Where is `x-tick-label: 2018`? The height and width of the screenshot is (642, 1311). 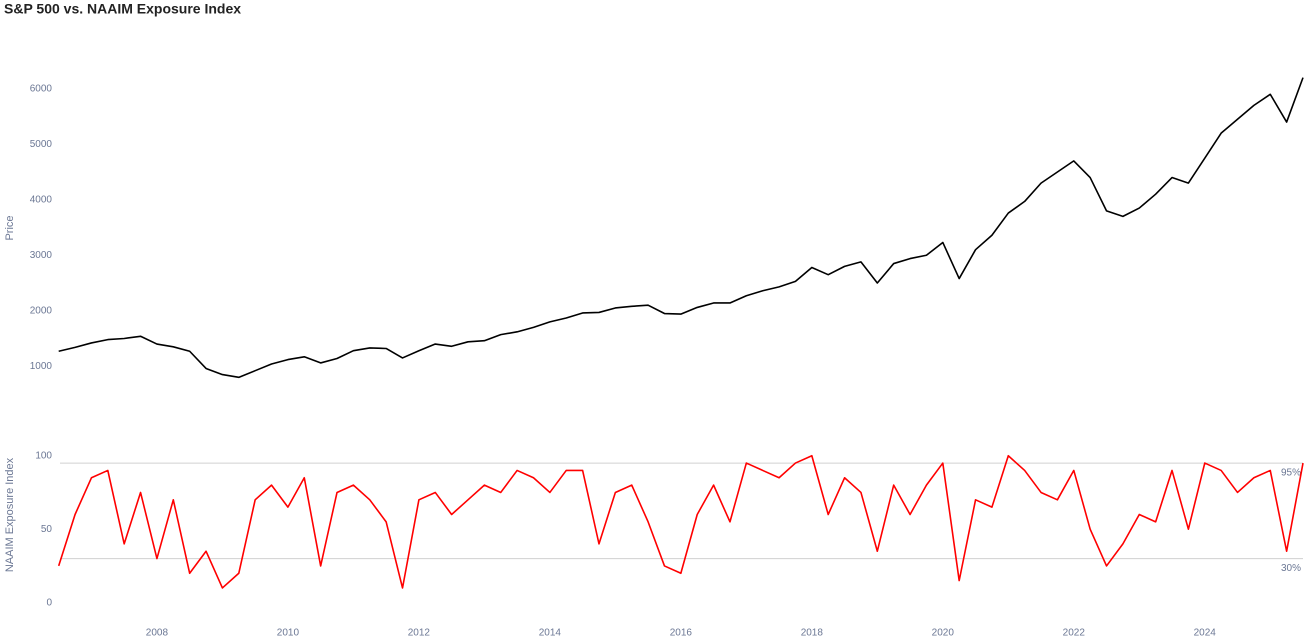 x-tick-label: 2018 is located at coordinates (812, 633).